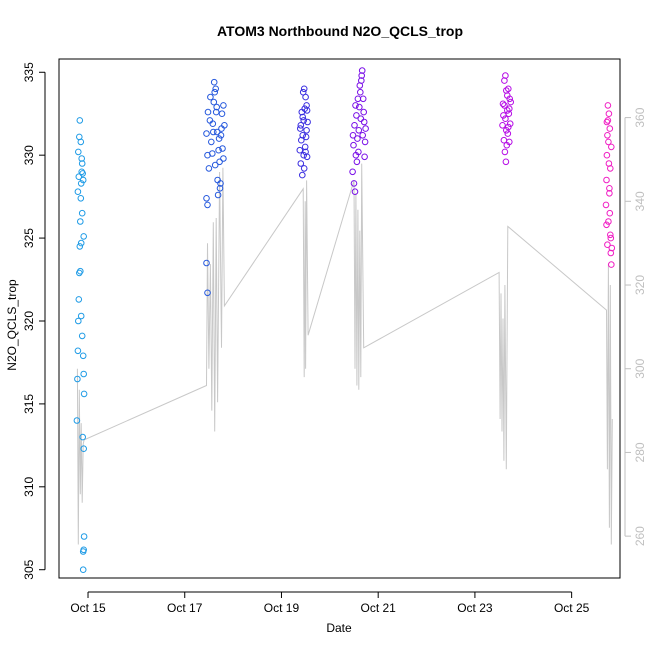  I want to click on y-tick-label: 335, so click(29, 72).